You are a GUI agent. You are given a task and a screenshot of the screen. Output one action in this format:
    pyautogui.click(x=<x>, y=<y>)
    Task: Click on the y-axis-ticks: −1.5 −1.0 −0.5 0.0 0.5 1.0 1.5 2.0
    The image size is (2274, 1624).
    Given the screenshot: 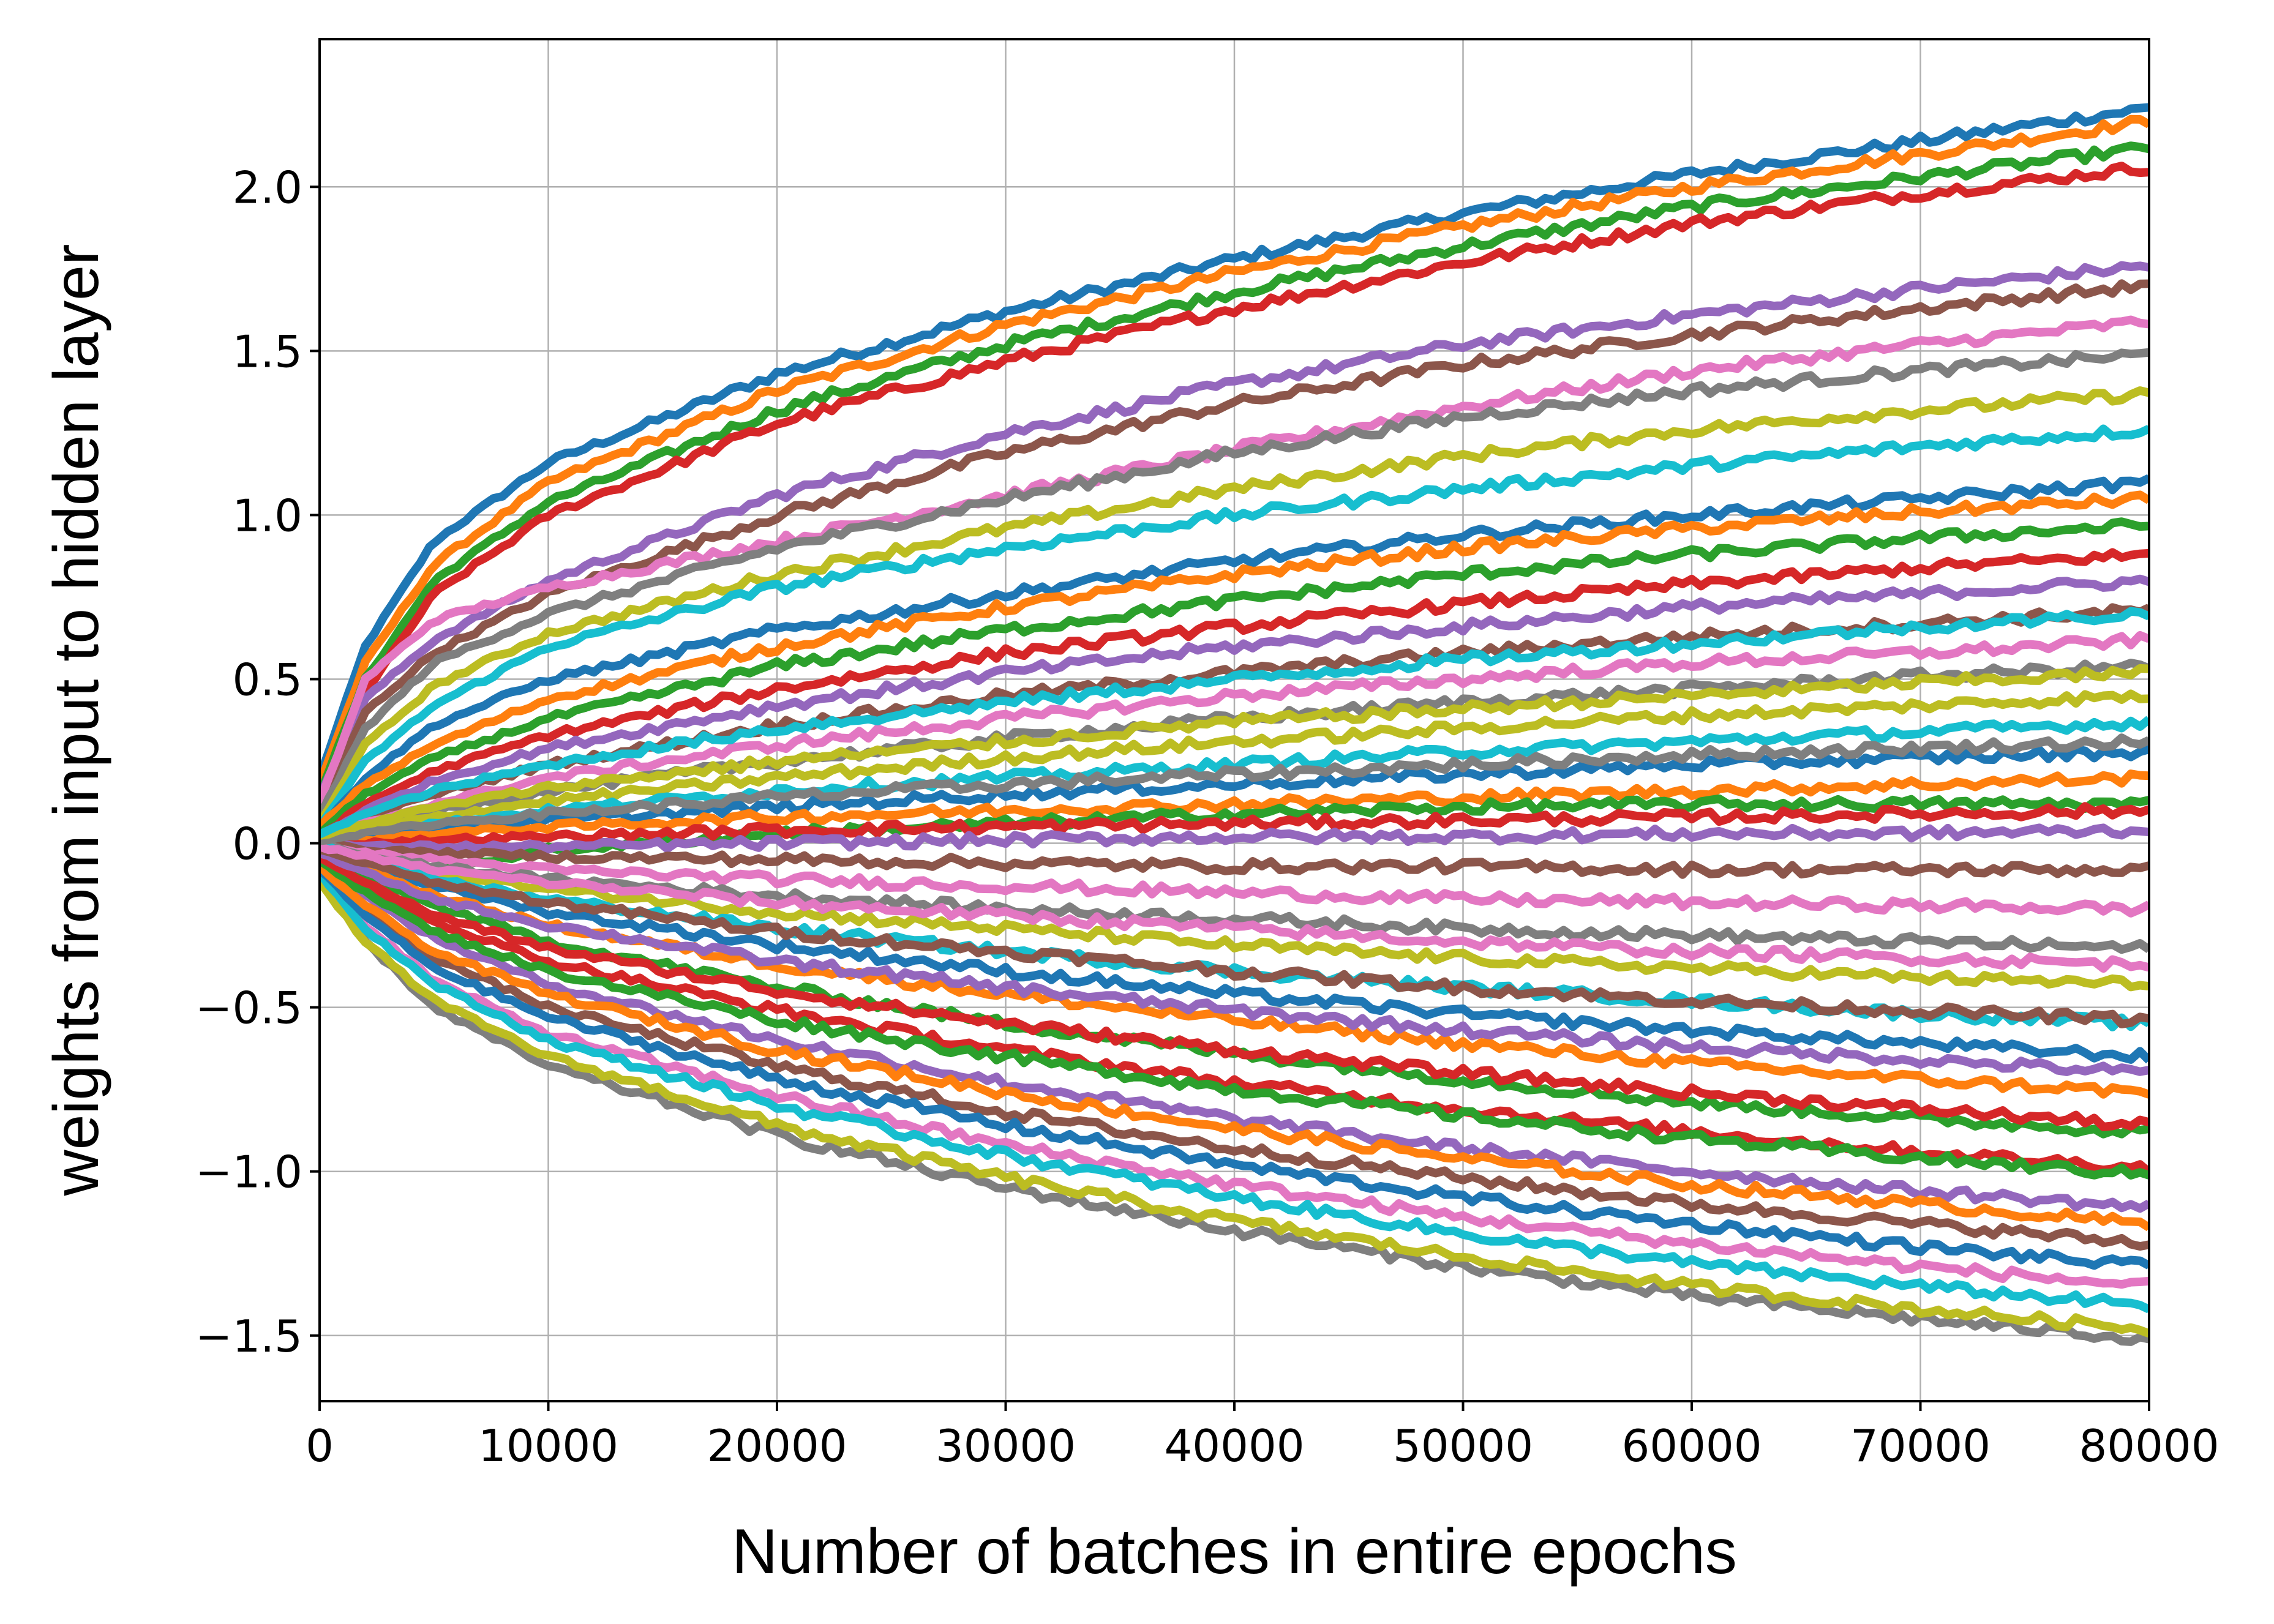 What is the action you would take?
    pyautogui.click(x=257, y=762)
    